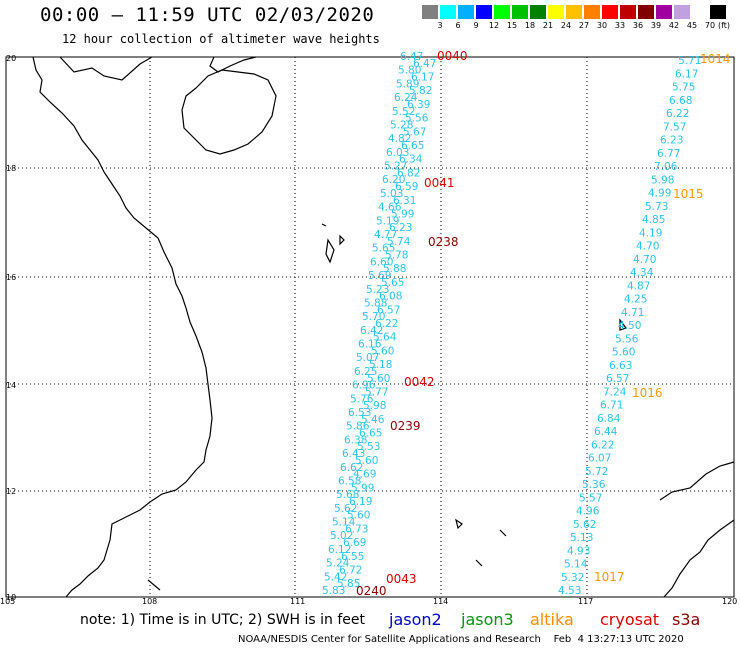  Describe the element at coordinates (487, 619) in the screenshot. I see `legend-jason3: jason3` at that location.